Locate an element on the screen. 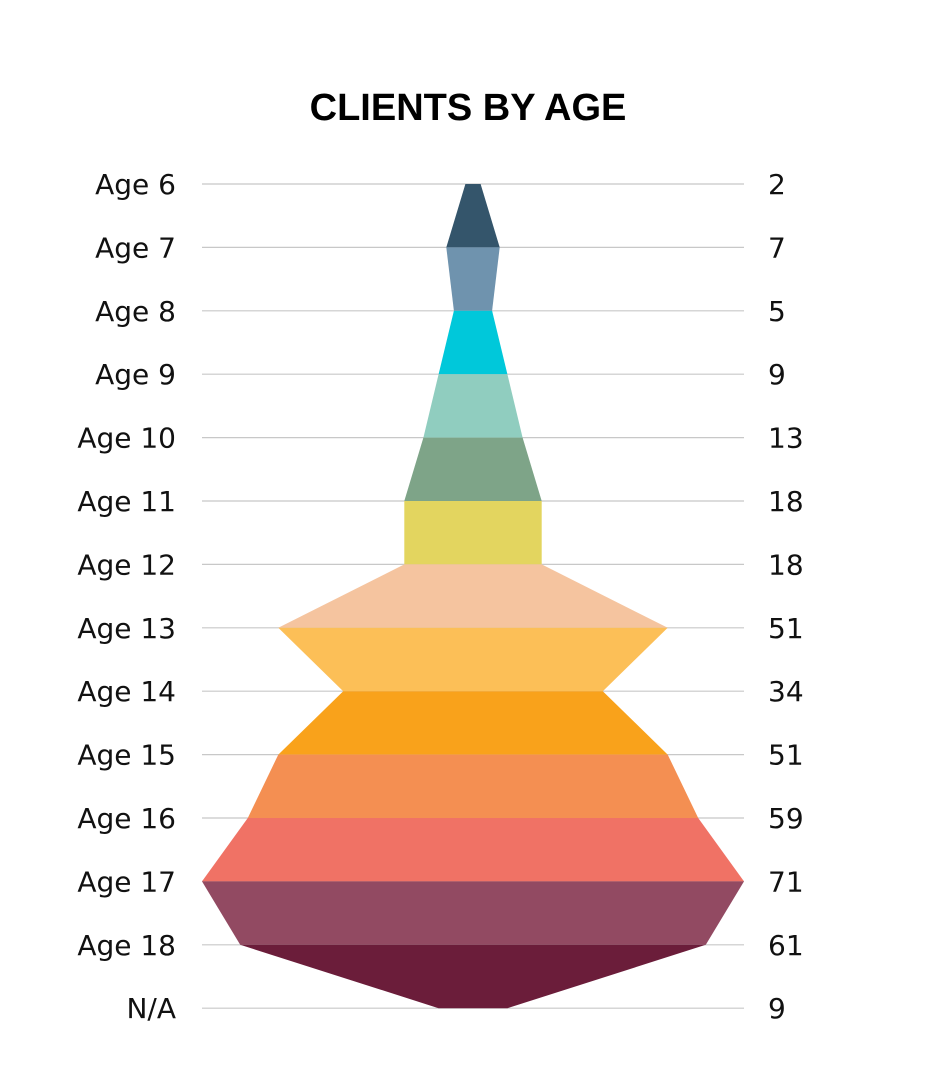 This screenshot has width=936, height=1080. category-label: Age 15 is located at coordinates (126, 755).